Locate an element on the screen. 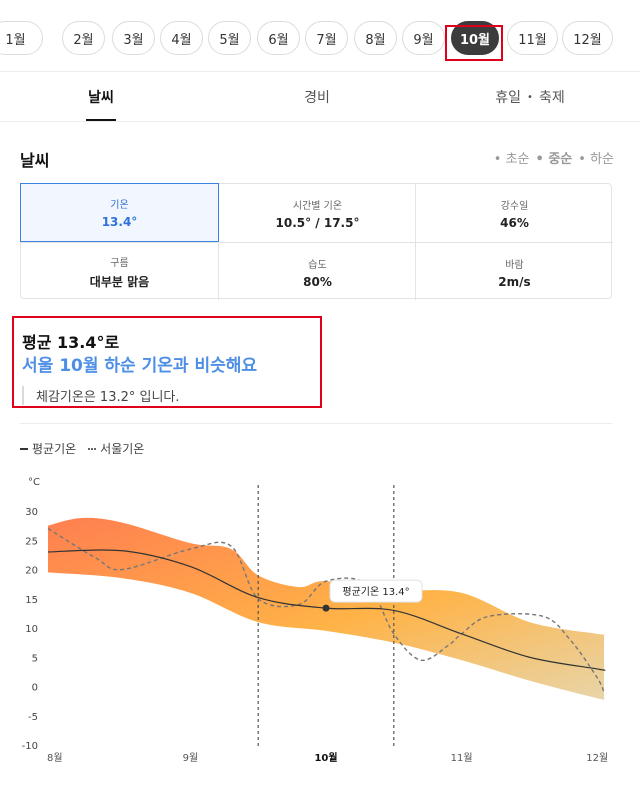 This screenshot has height=790, width=640. period-mid-label: 중순 is located at coordinates (560, 159).